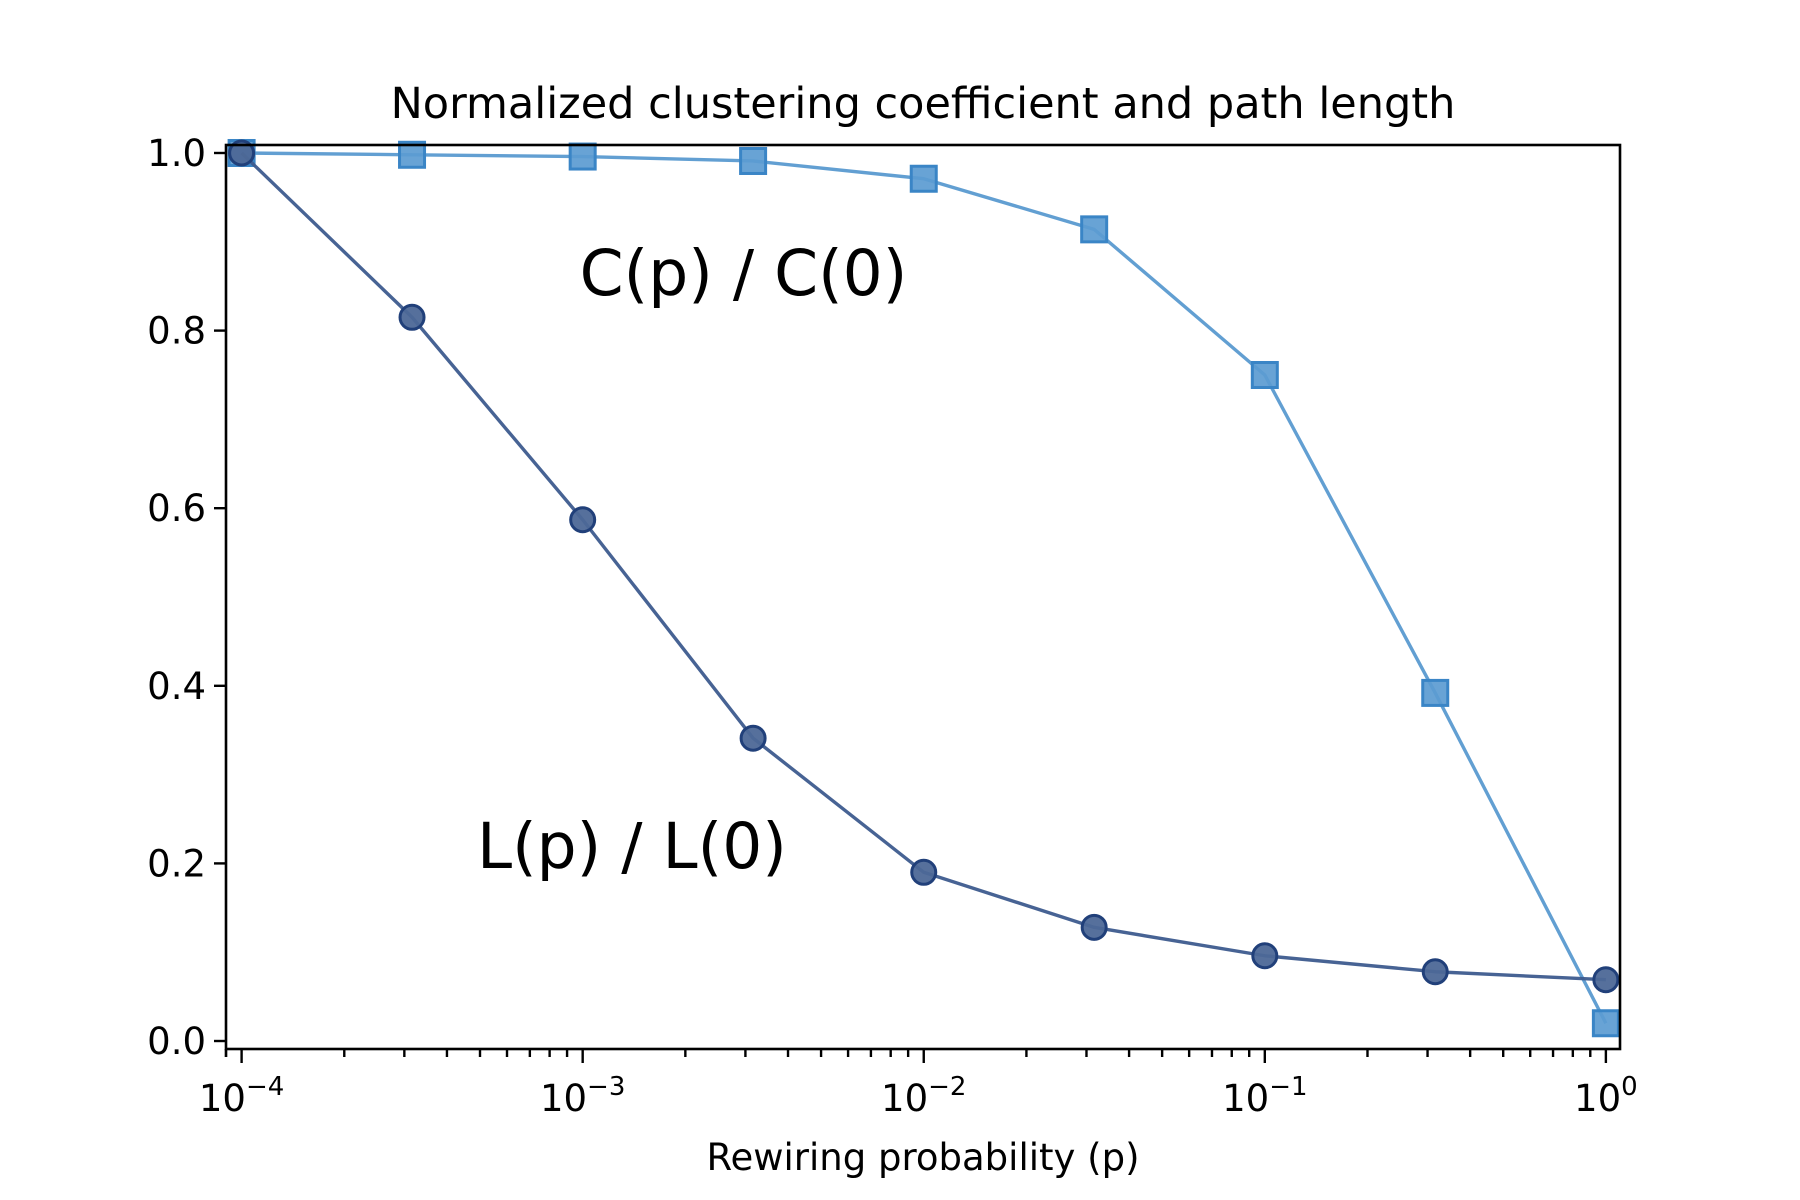 The height and width of the screenshot is (1200, 1800). I want to click on annotation-clustering: C(p) / C(0), so click(744, 273).